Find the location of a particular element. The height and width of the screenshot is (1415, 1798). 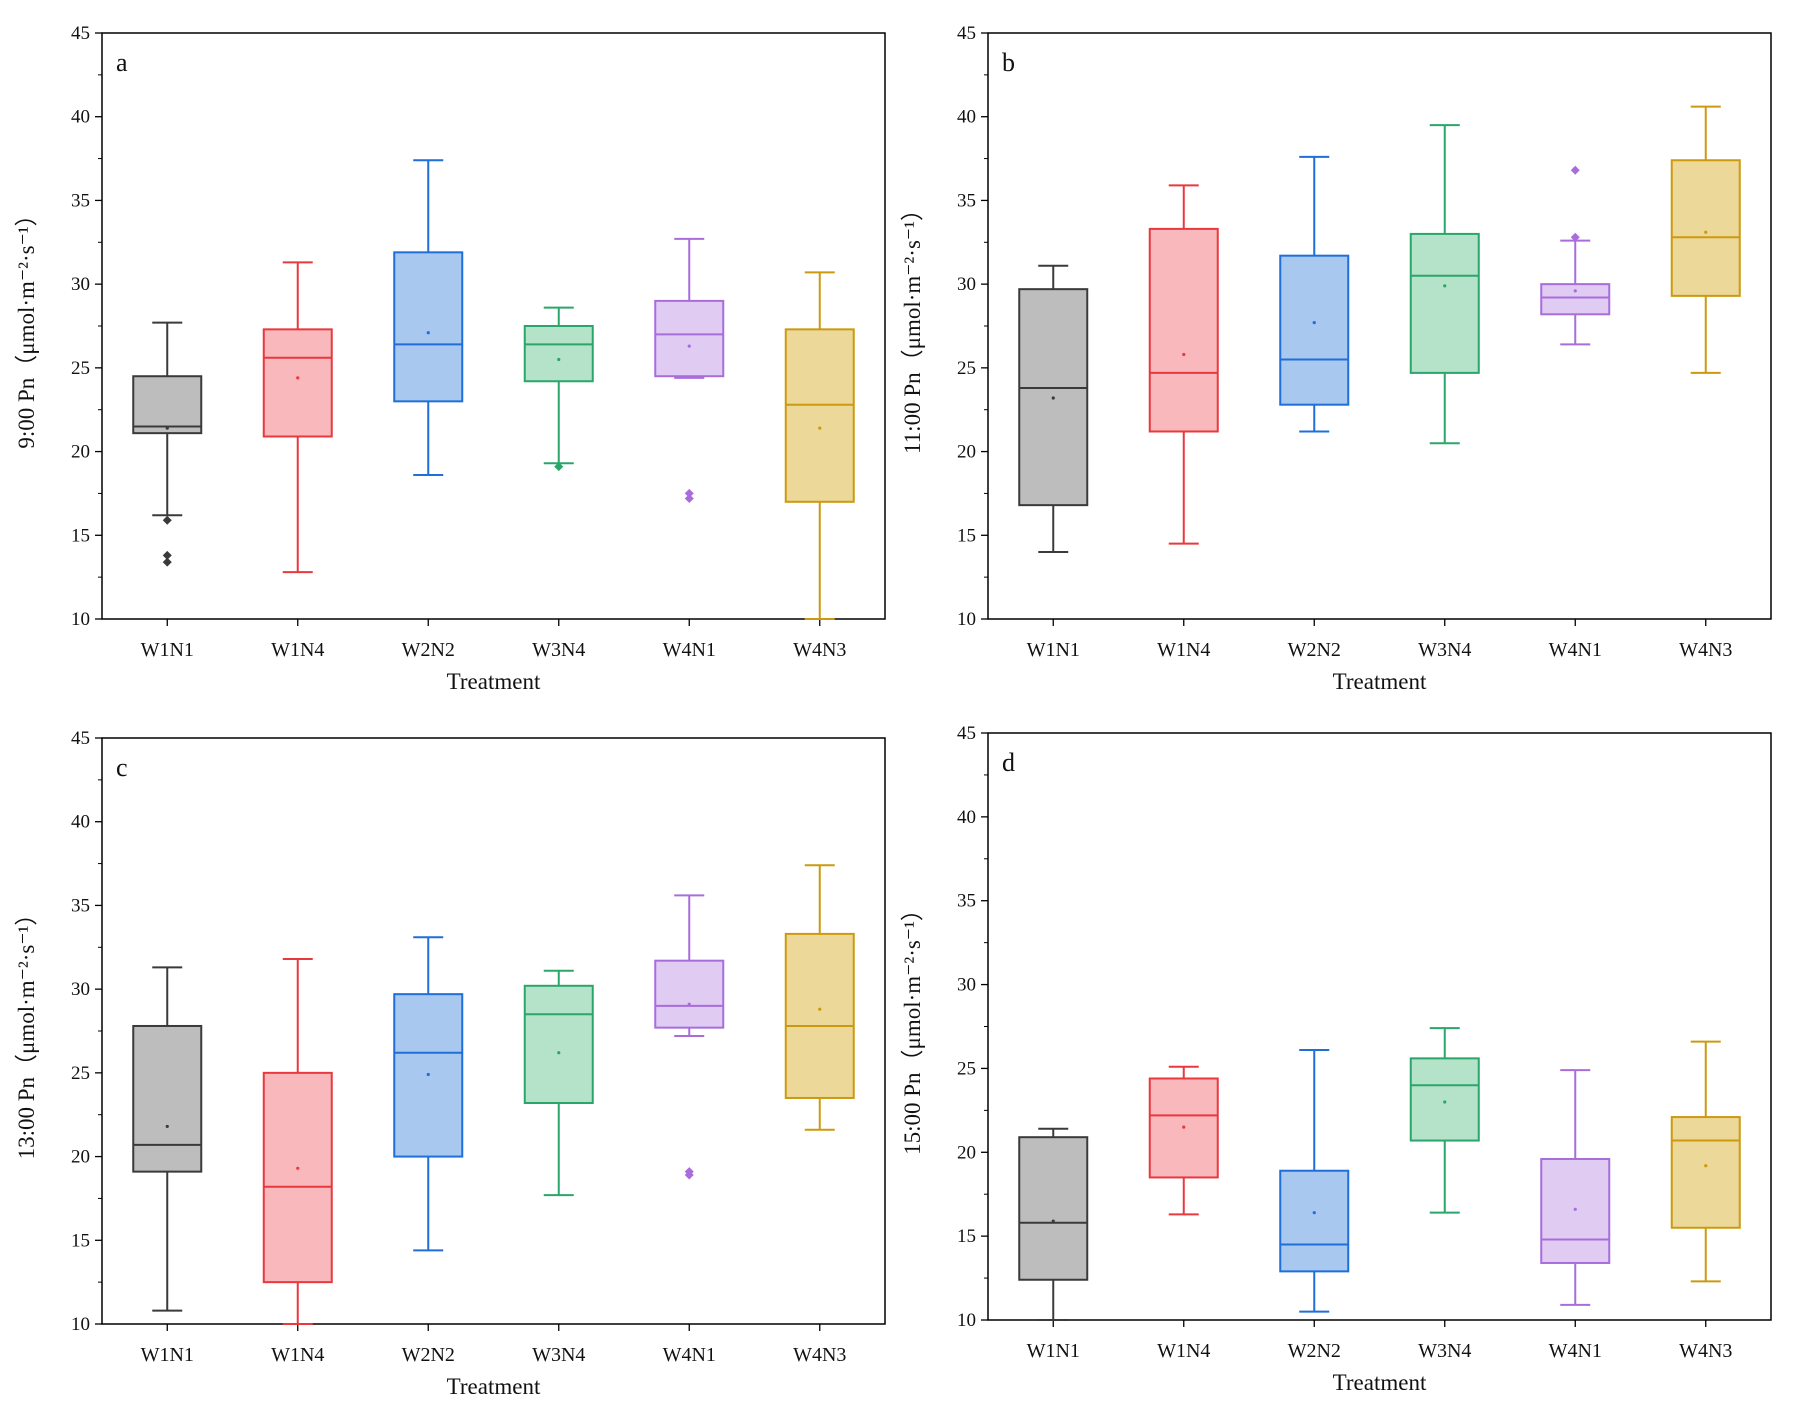

panel-letter: b is located at coordinates (1008, 62).